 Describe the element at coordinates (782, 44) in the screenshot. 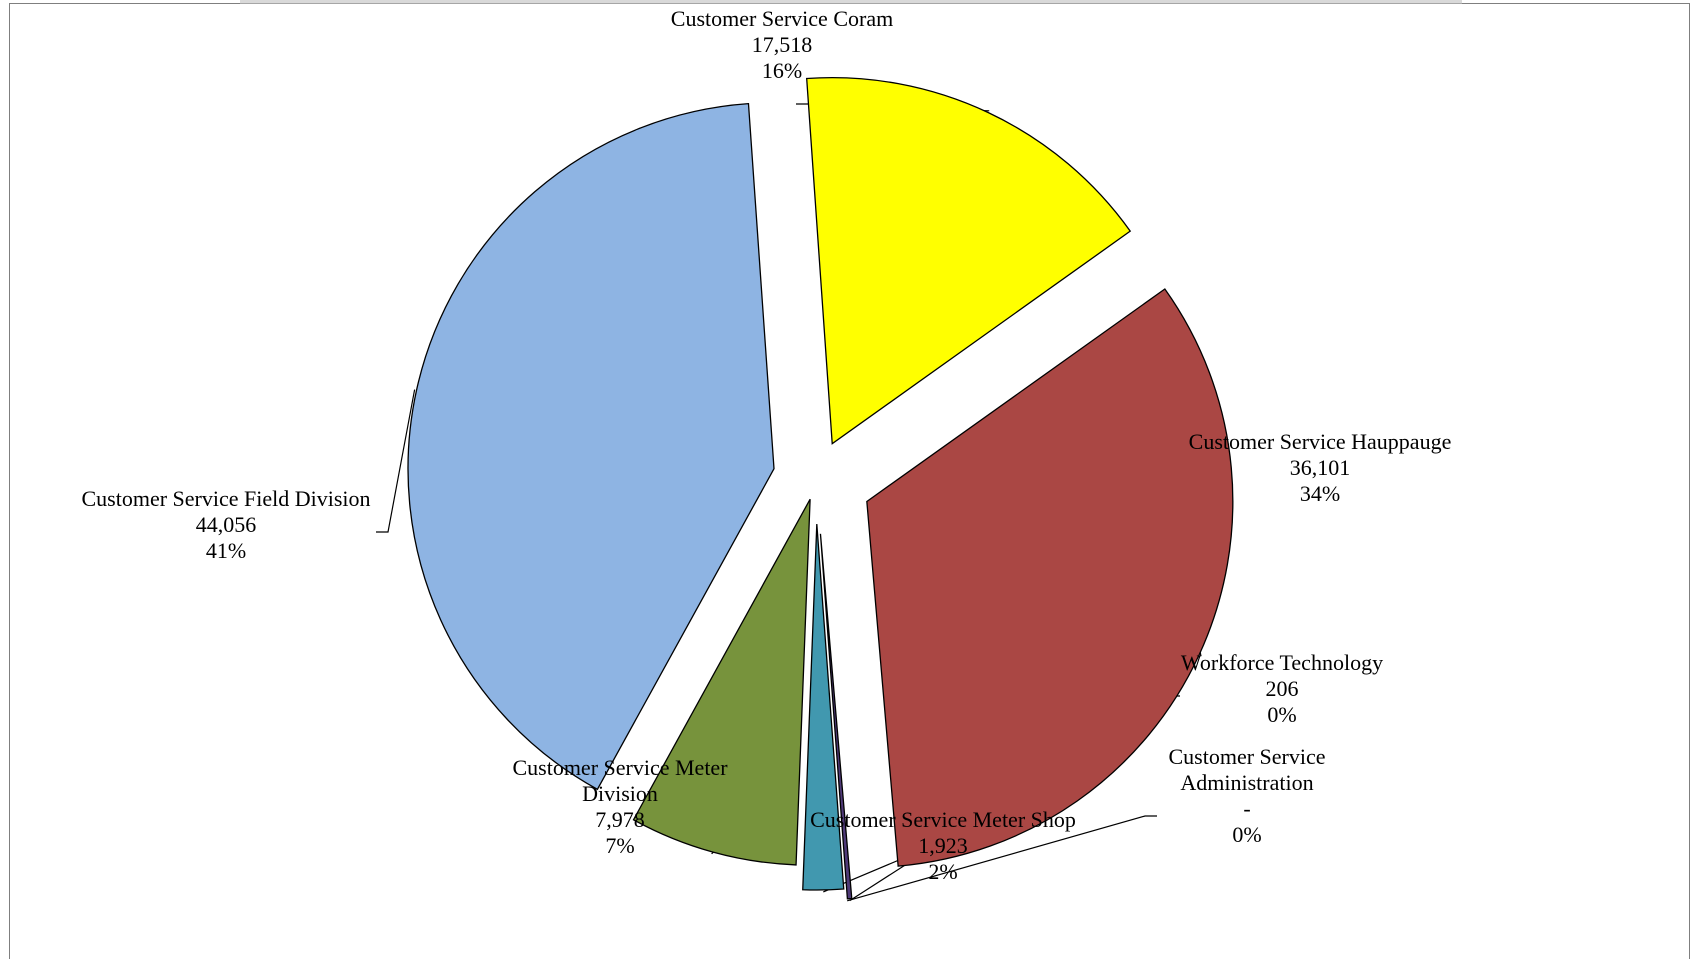

I see `data-label-customer-service-coram: Customer Service Coram 17,518 16%` at that location.